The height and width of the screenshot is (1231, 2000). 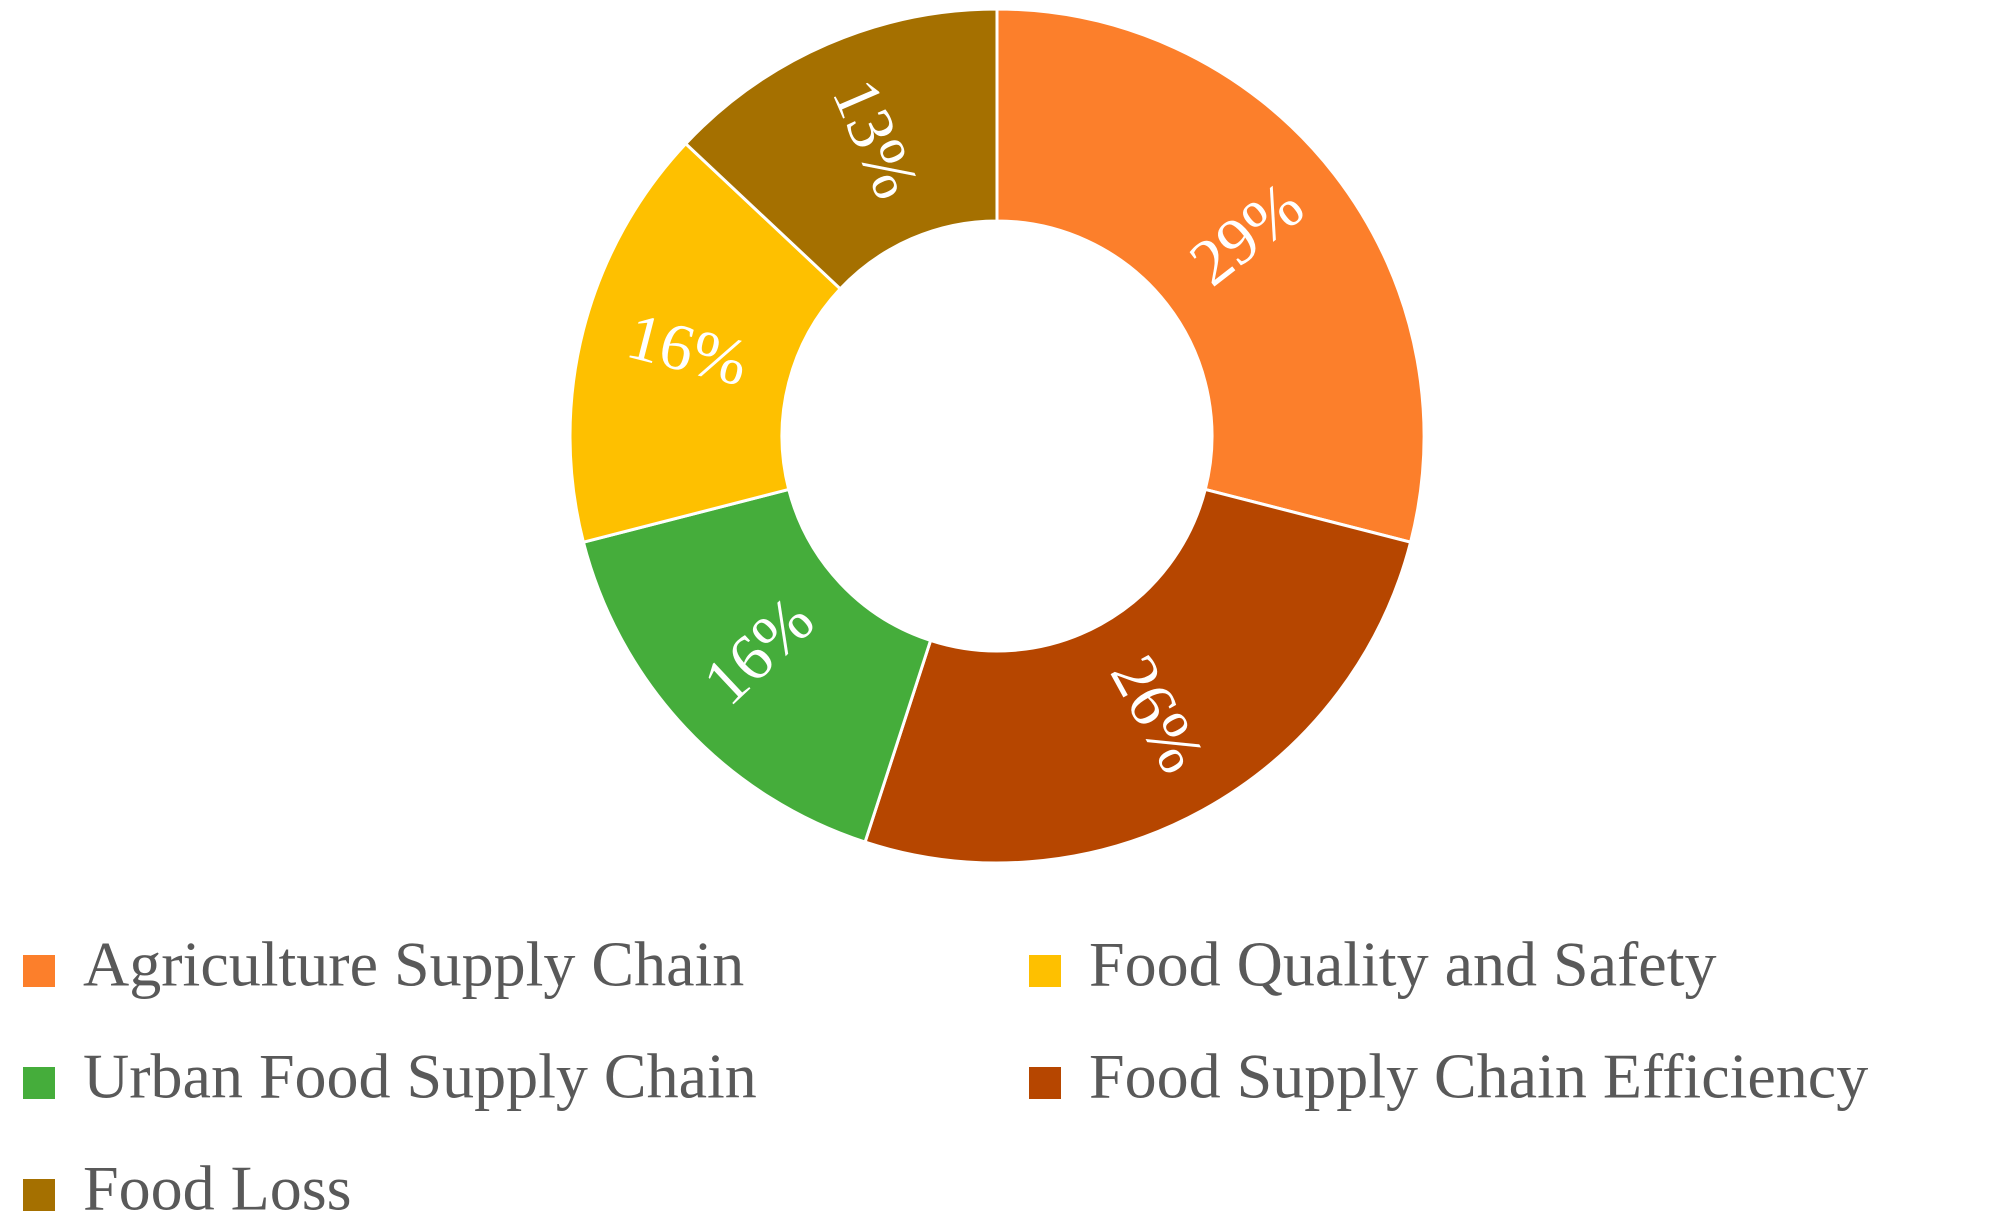 What do you see at coordinates (1478, 1076) in the screenshot?
I see `legend-label: Food Supply Chain Efficiency` at bounding box center [1478, 1076].